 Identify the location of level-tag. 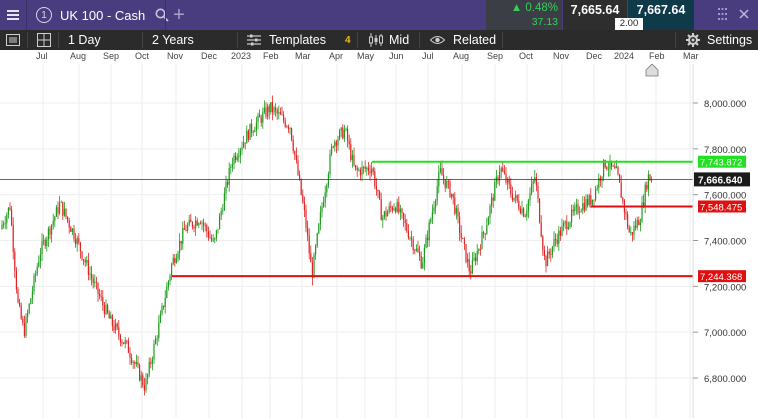
(722, 206).